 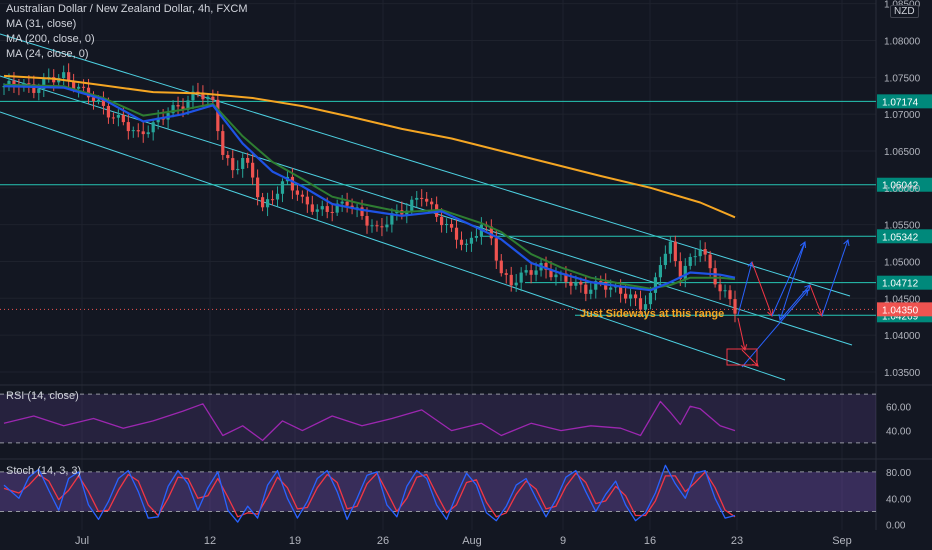 I want to click on x-tick-6: 16, so click(x=650, y=541).